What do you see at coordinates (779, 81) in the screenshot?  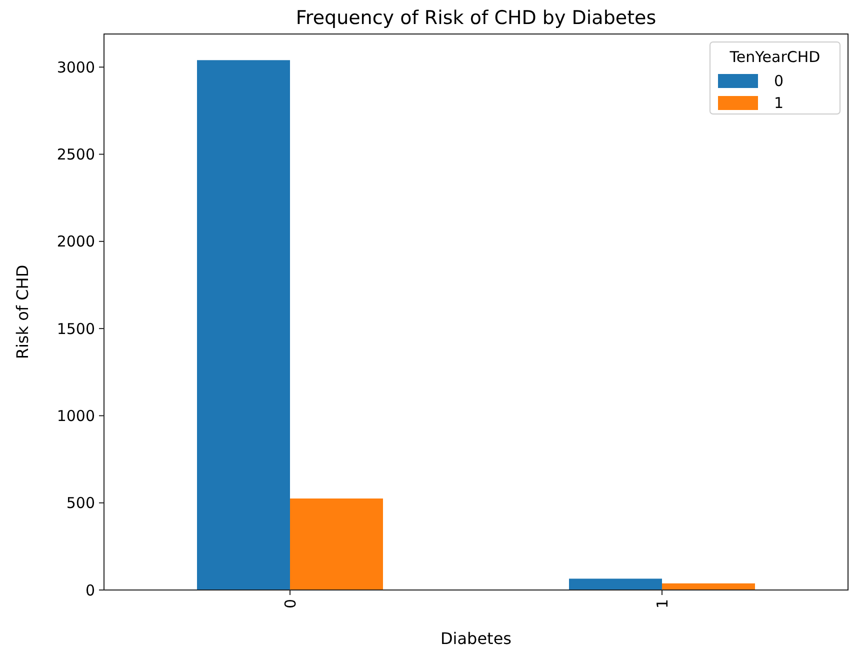 I see `legend-label: 0` at bounding box center [779, 81].